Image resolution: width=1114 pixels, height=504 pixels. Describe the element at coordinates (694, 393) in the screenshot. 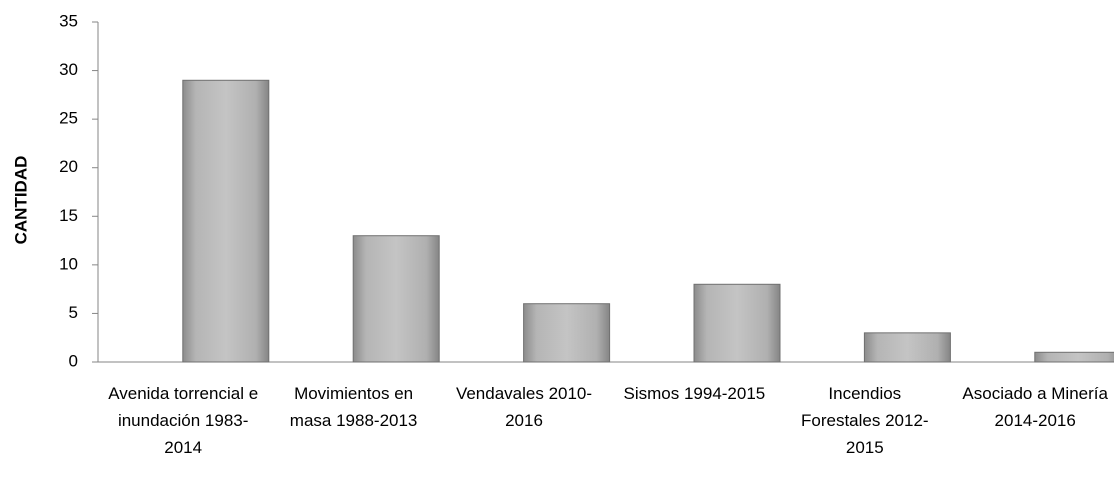

I see `x-tick-label: Sismos 1994-2015` at that location.